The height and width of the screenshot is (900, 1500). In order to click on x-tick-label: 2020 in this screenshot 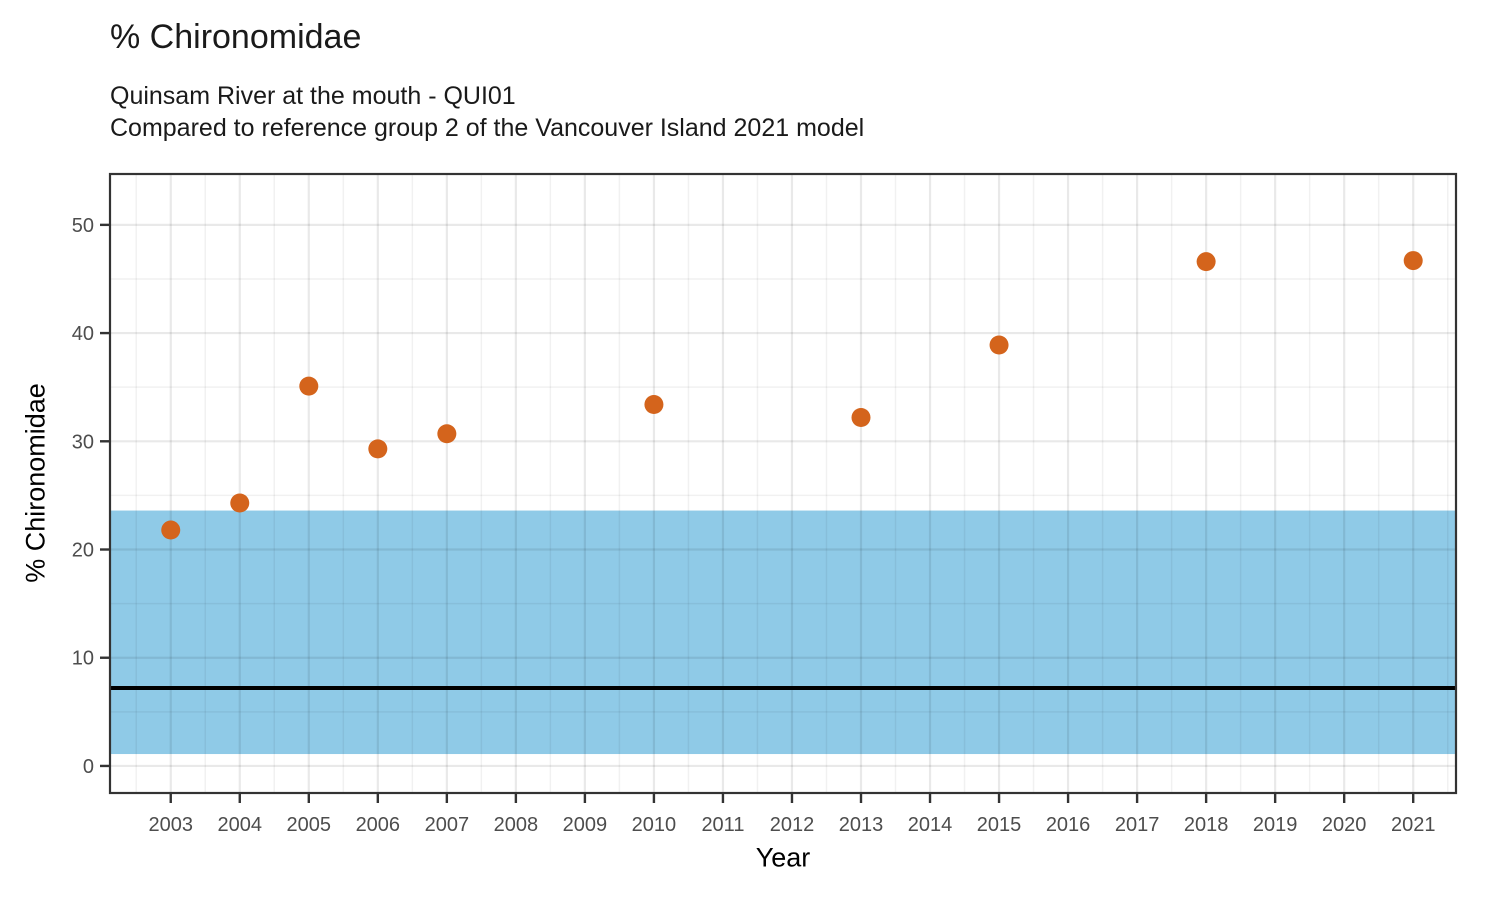, I will do `click(1344, 825)`.